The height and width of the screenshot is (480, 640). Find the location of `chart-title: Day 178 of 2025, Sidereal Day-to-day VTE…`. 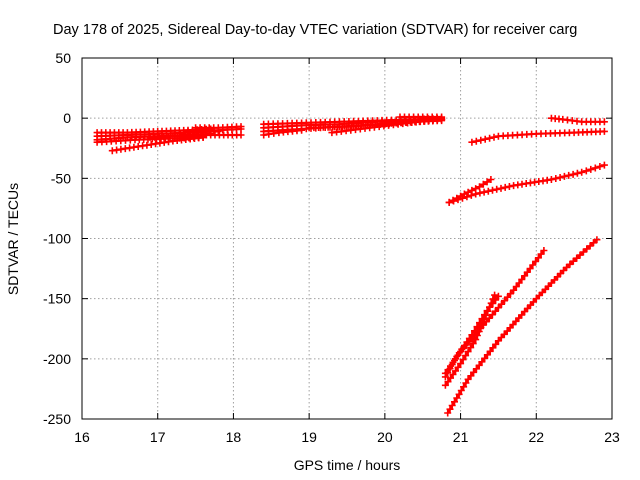

chart-title: Day 178 of 2025, Sidereal Day-to-day VTE… is located at coordinates (315, 30).